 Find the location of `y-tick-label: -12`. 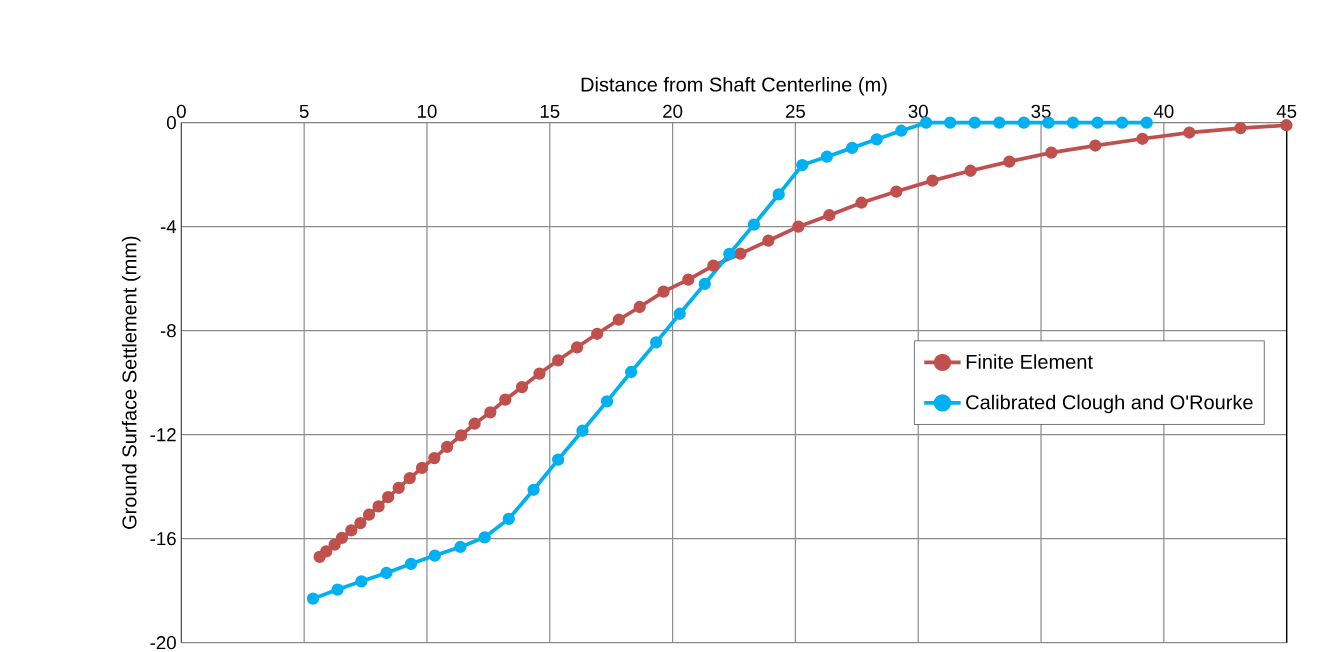

y-tick-label: -12 is located at coordinates (163, 435).